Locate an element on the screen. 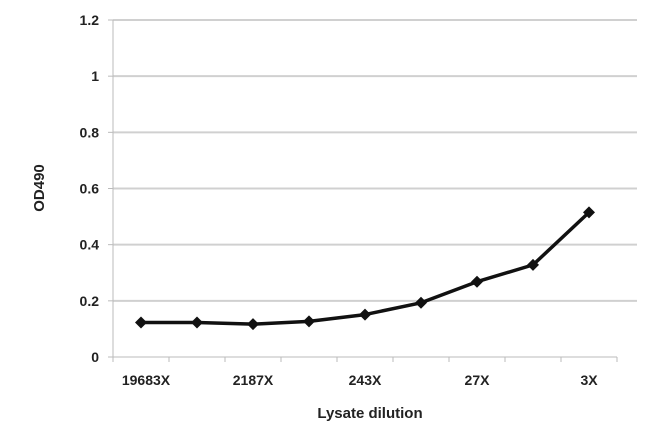 This screenshot has height=446, width=650. x-axis-label: Lysate dilution is located at coordinates (369, 413).